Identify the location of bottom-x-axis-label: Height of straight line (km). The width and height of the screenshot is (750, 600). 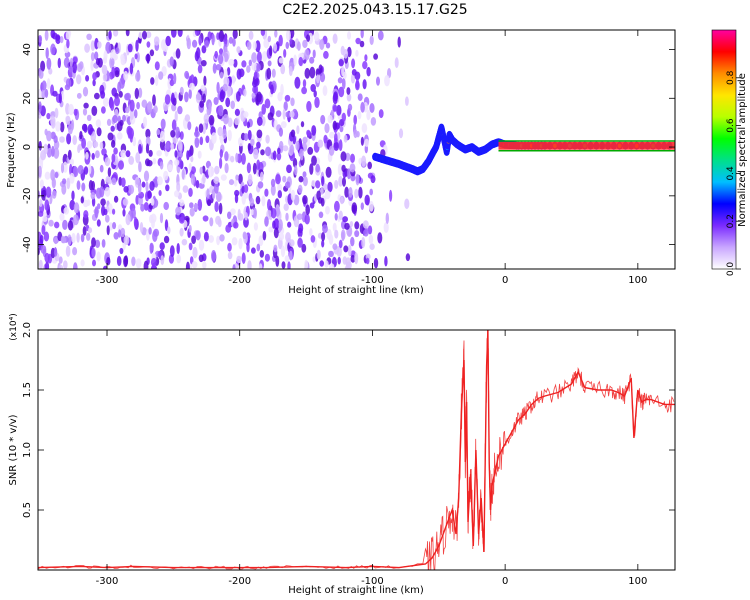
(356, 590).